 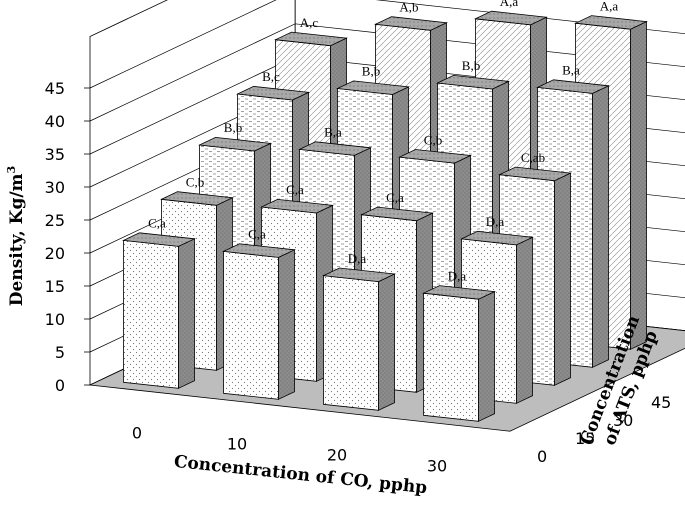 I want to click on y-tick-label: 45, so click(x=55, y=88).